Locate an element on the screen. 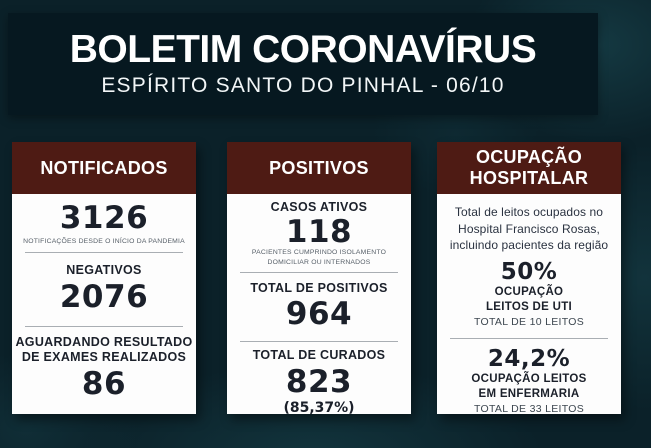 The width and height of the screenshot is (651, 448). stat-subvalue-curados-pct: (85,37%) is located at coordinates (319, 408).